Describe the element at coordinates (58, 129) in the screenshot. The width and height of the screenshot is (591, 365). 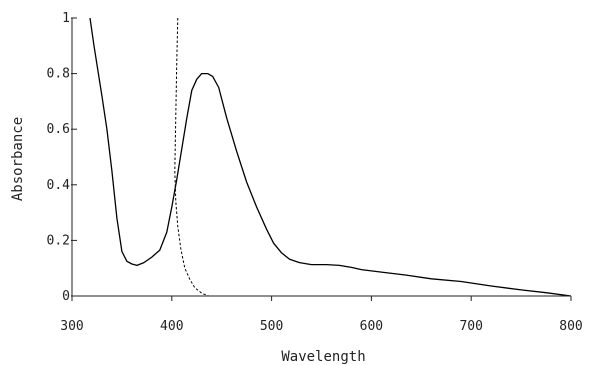
I see `y-tick-label: 0.6` at that location.